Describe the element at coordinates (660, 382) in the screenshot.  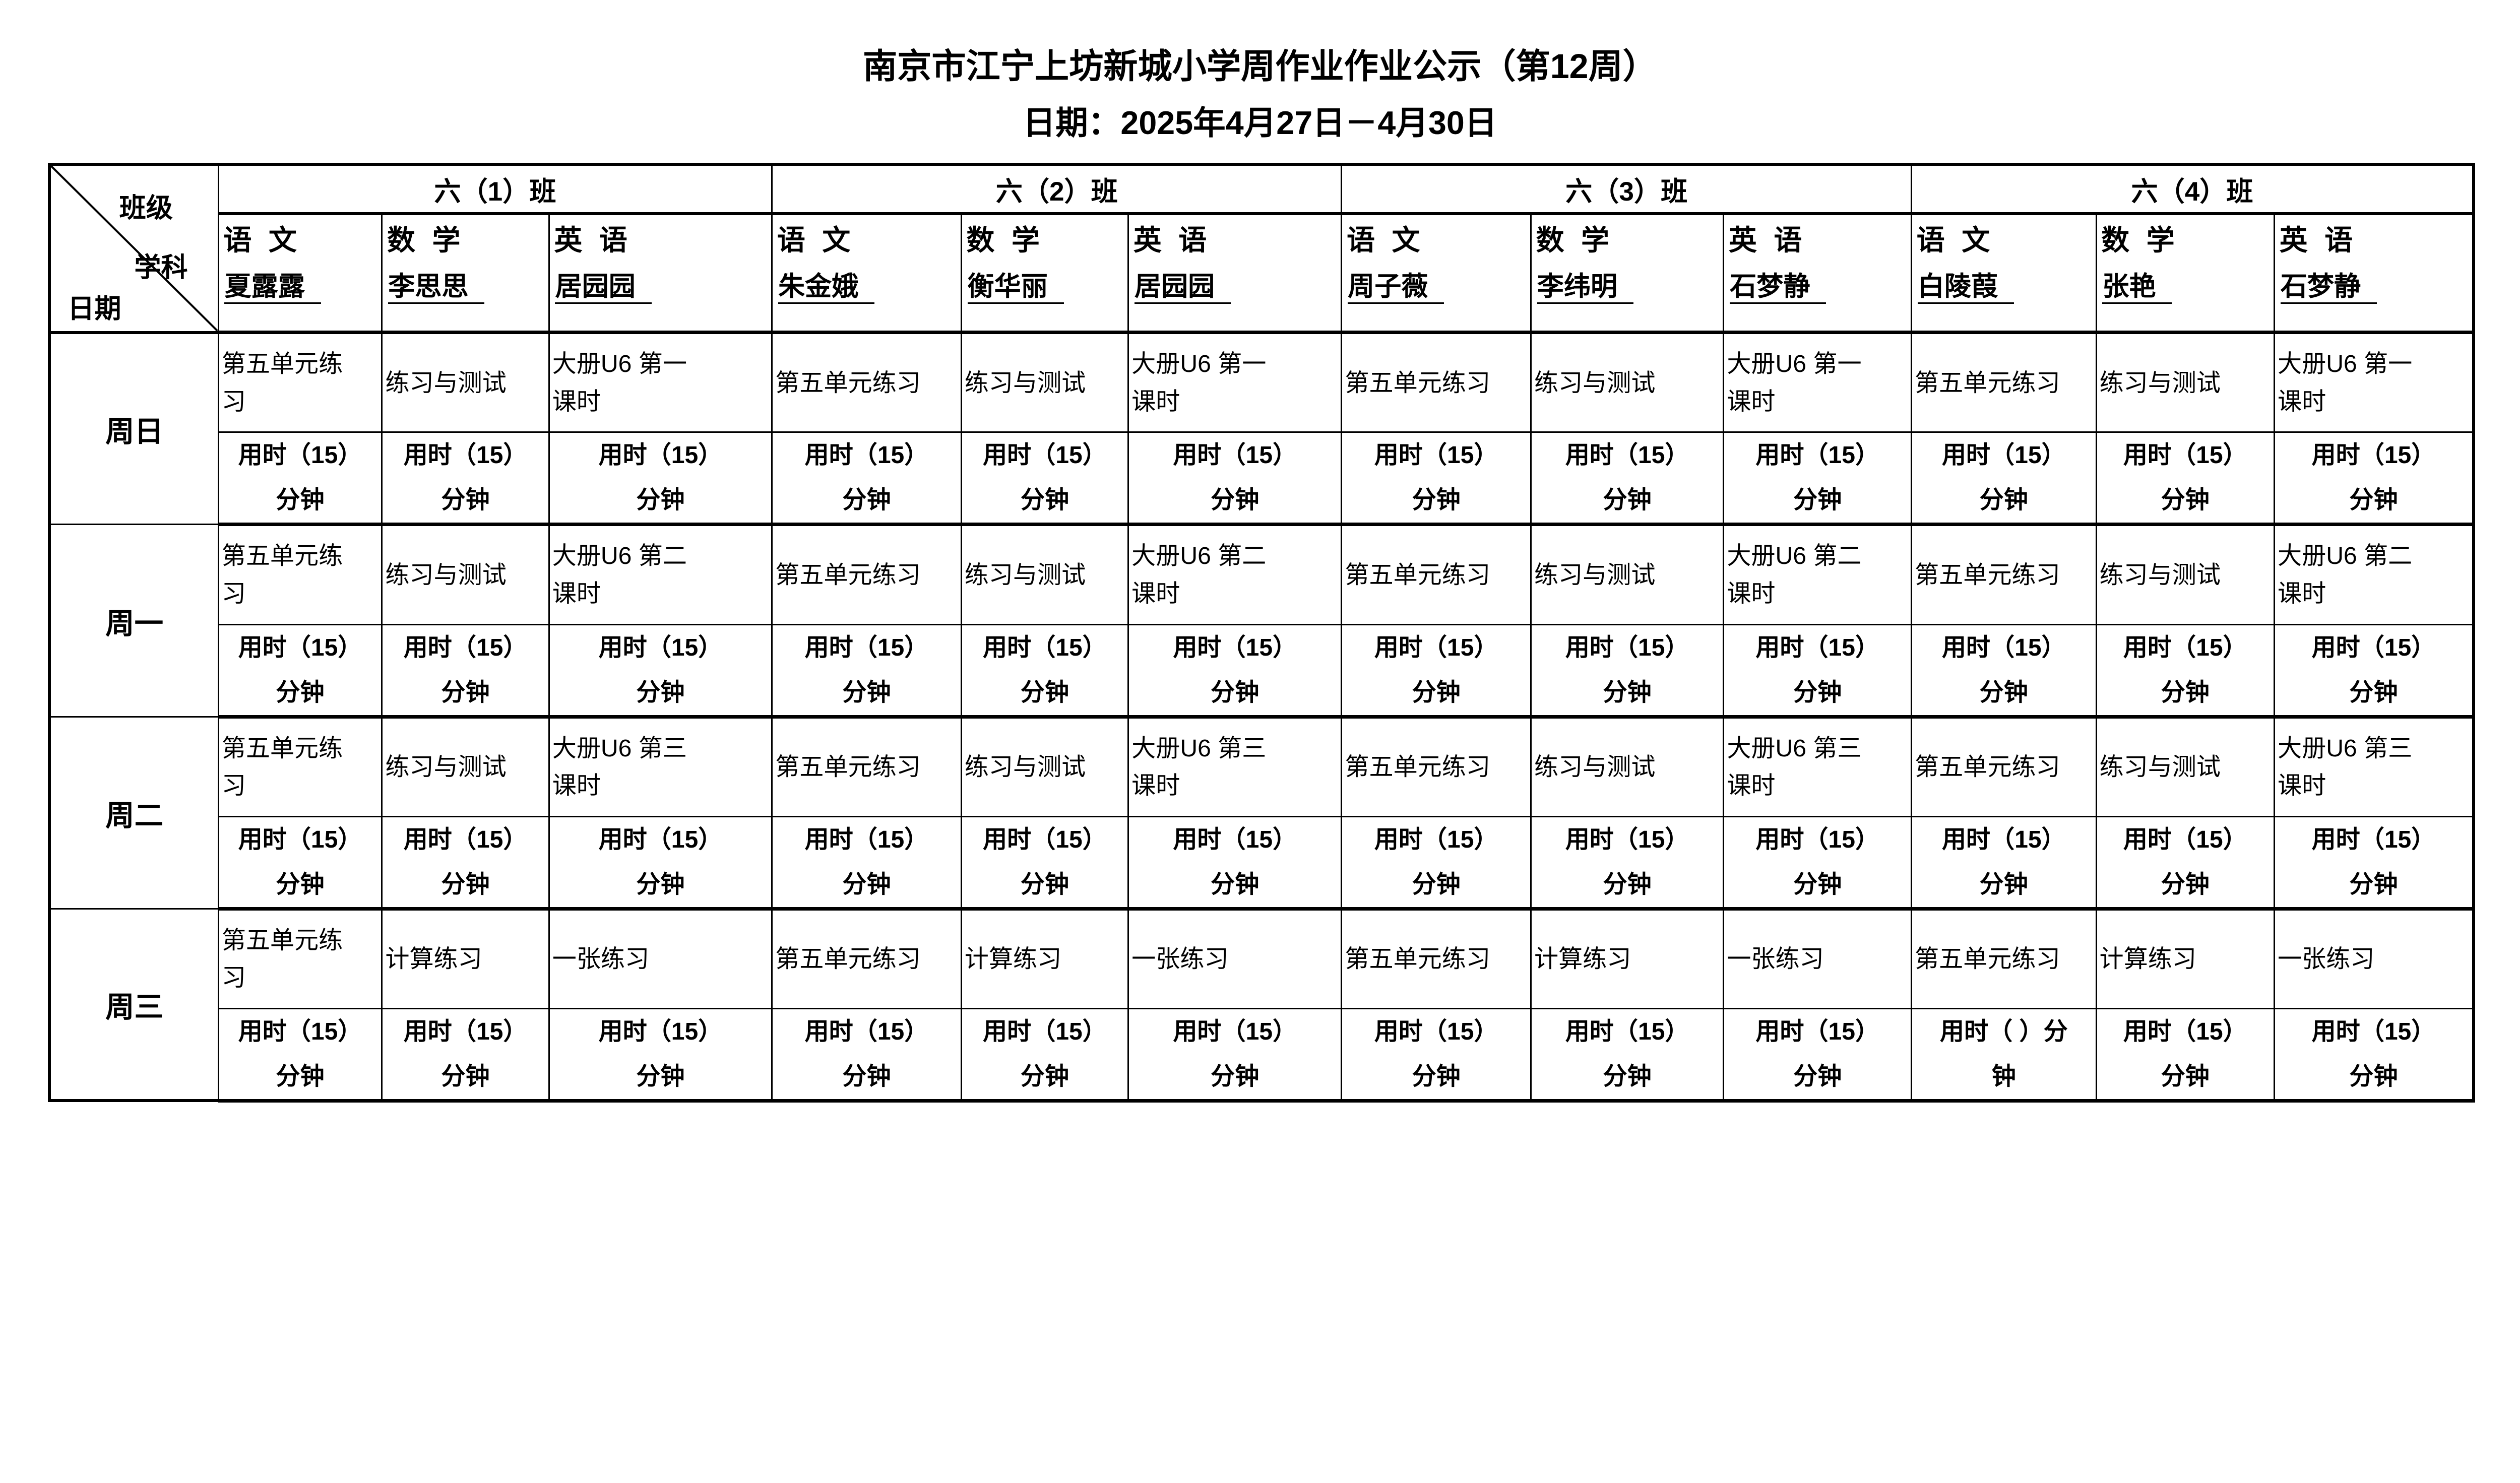
I see `homework-cell: 大册U6 第一 课时` at that location.